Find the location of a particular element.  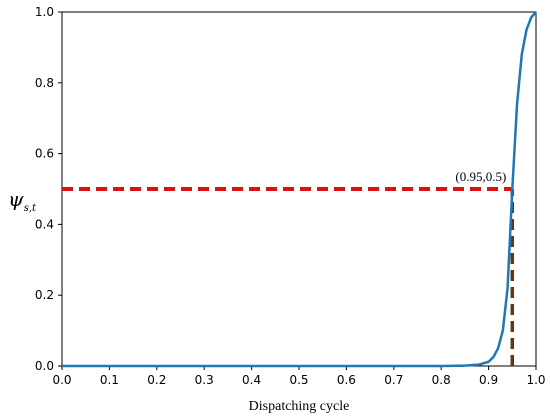

annotations: (0.95,0.5) is located at coordinates (480, 176).